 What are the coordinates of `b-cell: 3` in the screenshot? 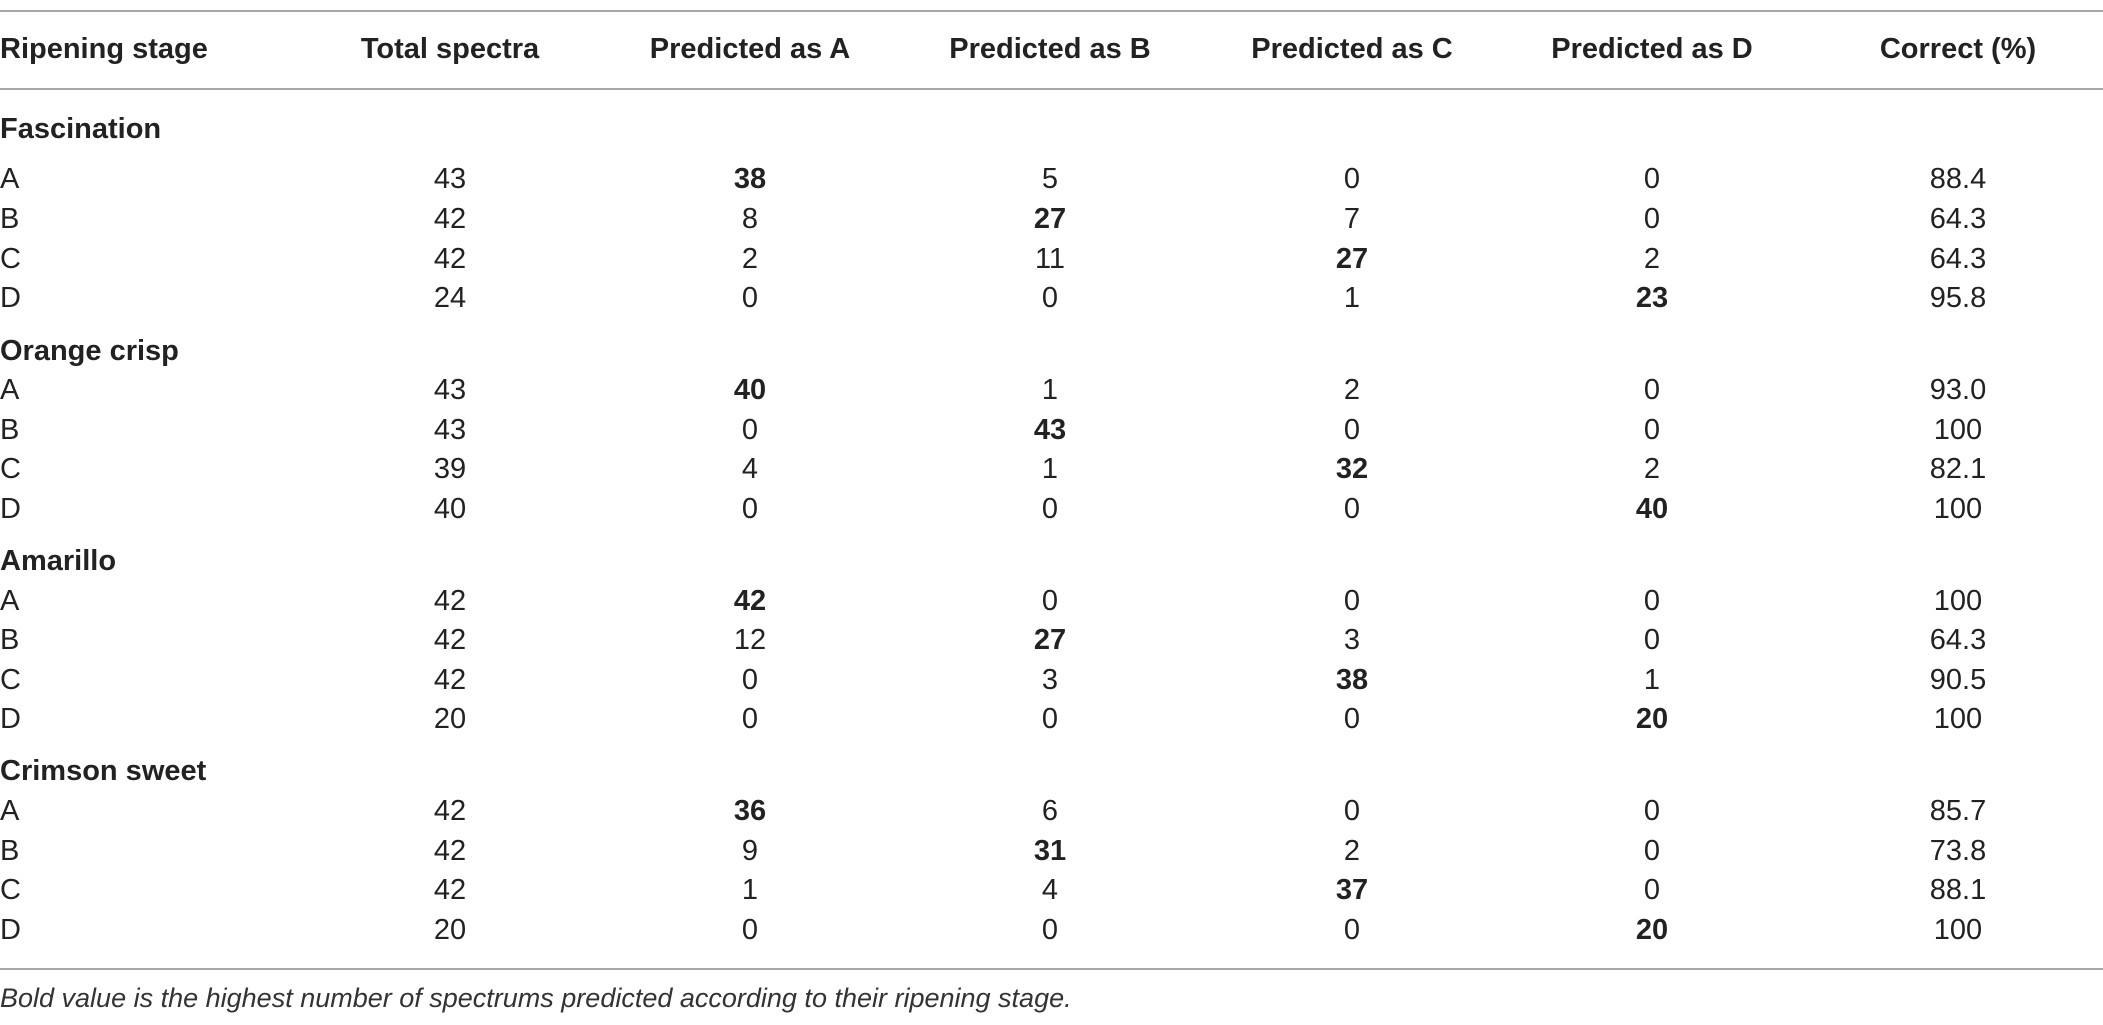 It's located at (1050, 680).